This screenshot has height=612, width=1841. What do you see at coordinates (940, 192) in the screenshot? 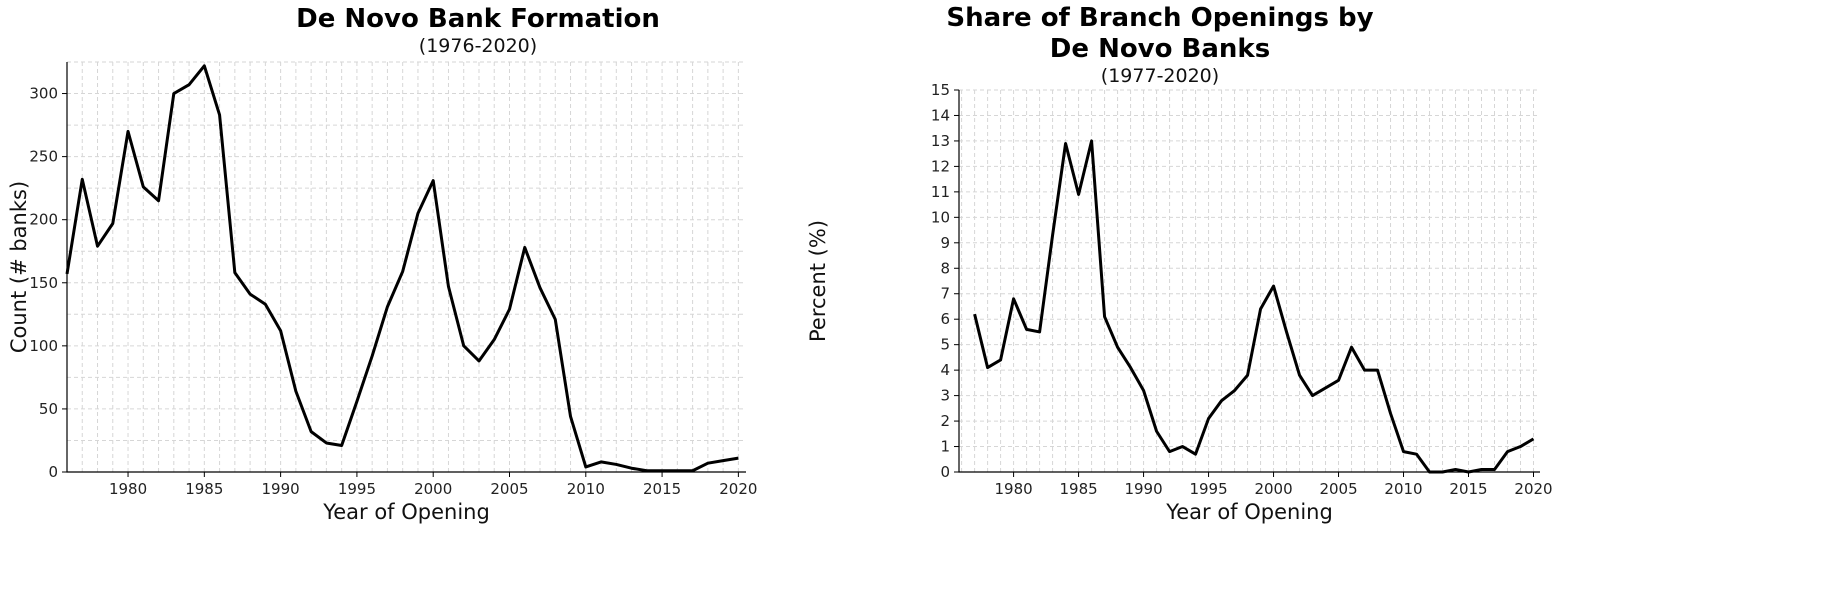
I see `y-tick-label: 11` at bounding box center [940, 192].